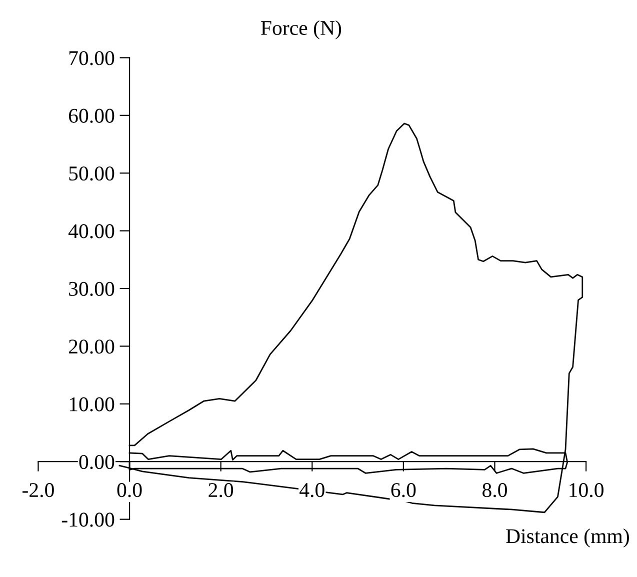  What do you see at coordinates (91, 289) in the screenshot?
I see `y-tick-label: 30.00` at bounding box center [91, 289].